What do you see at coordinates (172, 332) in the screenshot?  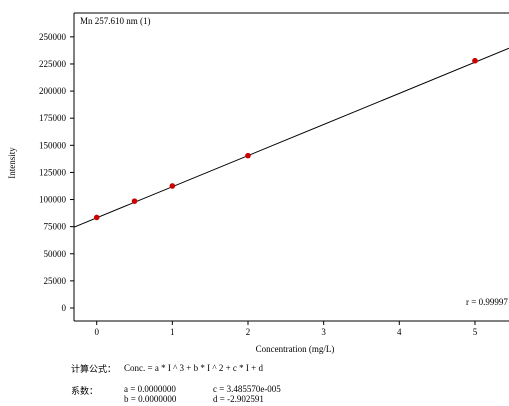 I see `x-tick-label: 1` at bounding box center [172, 332].